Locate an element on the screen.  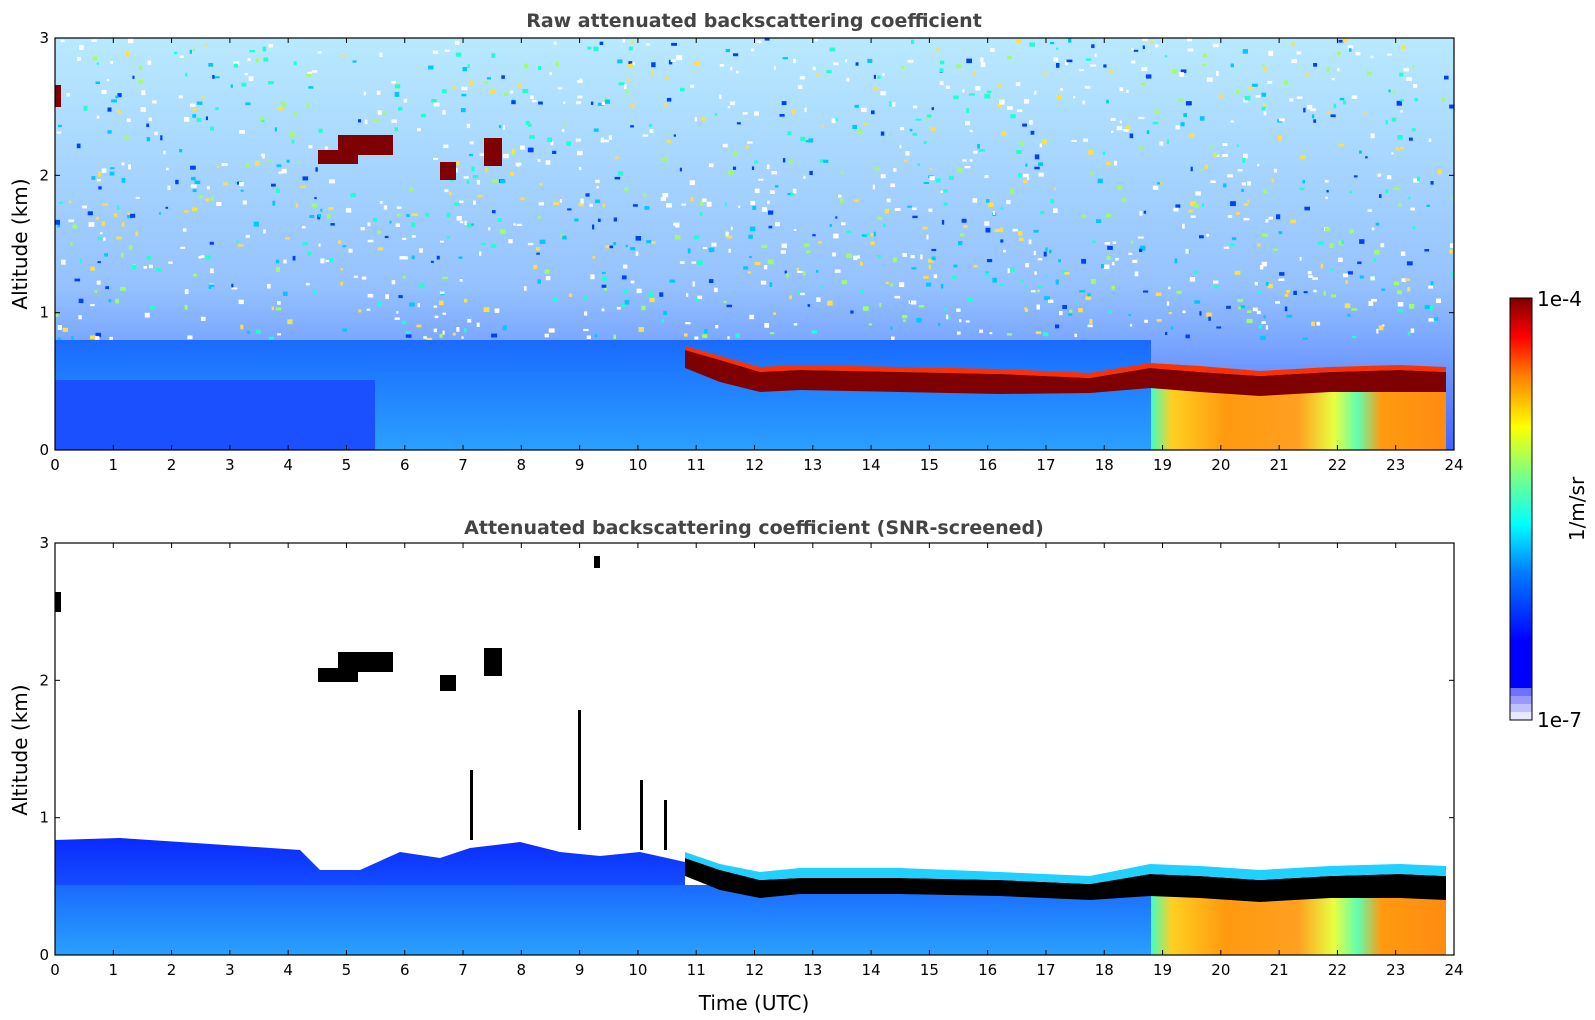
x-tick-label: 4 is located at coordinates (288, 970).